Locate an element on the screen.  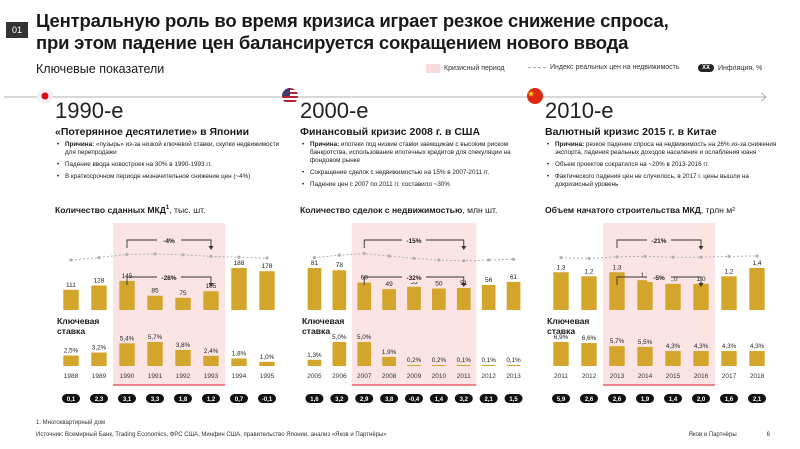
legend-crisis: Кризисный период is located at coordinates (465, 68).